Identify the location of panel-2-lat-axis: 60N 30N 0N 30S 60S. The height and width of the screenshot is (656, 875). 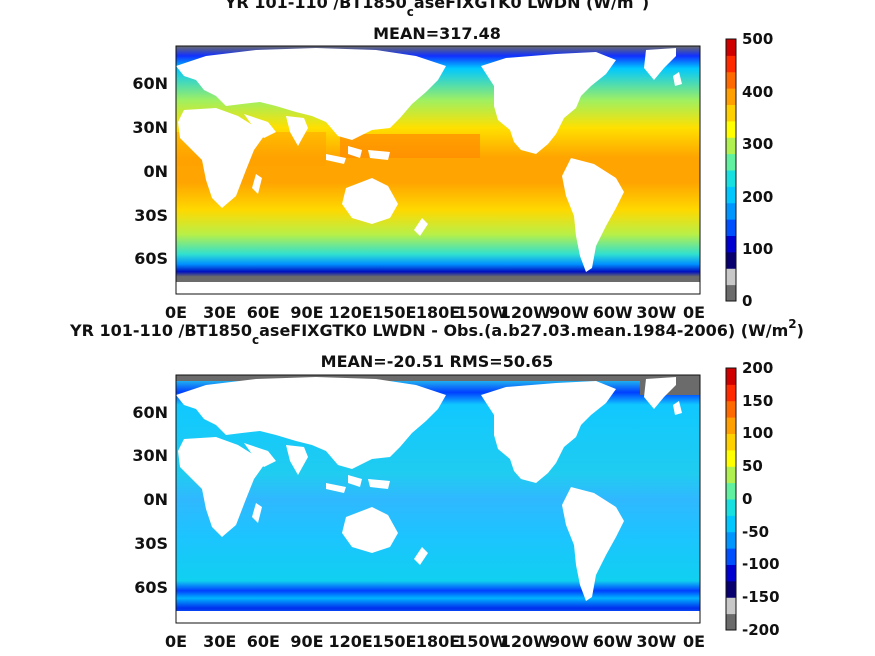
(150, 500).